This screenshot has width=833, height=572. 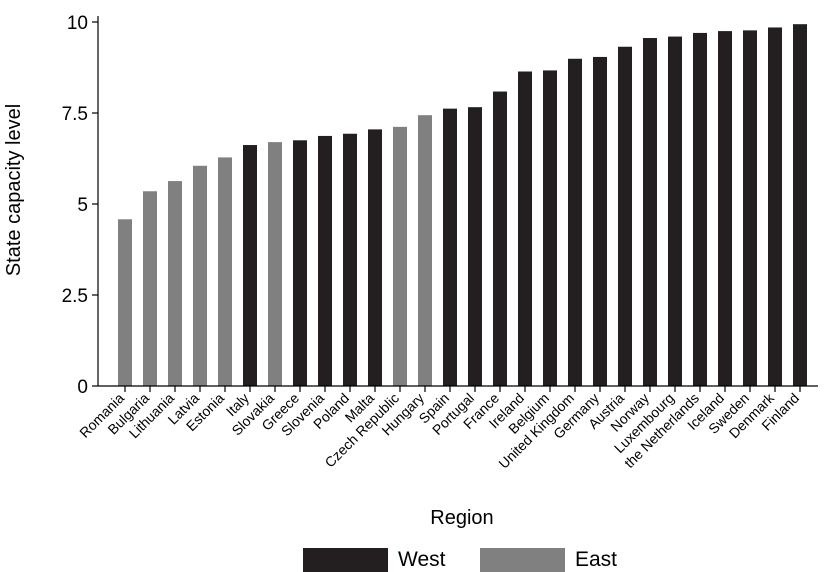 I want to click on legend-swatch-west, so click(x=345, y=560).